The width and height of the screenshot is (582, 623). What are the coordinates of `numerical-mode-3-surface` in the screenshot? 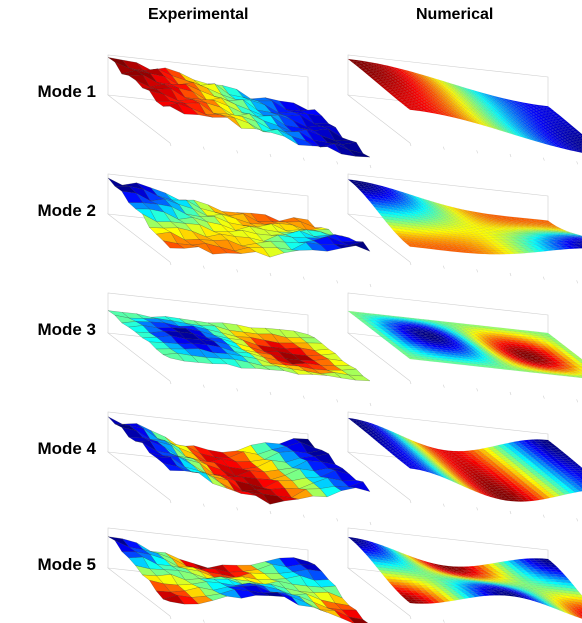 It's located at (458, 335).